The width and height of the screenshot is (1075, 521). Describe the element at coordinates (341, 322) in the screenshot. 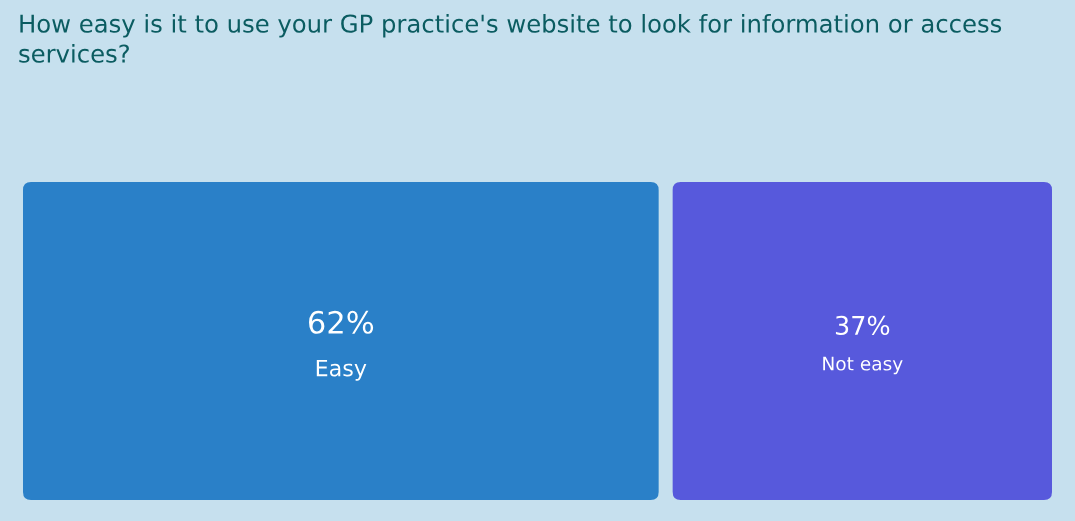

I see `data-label: 62%` at that location.